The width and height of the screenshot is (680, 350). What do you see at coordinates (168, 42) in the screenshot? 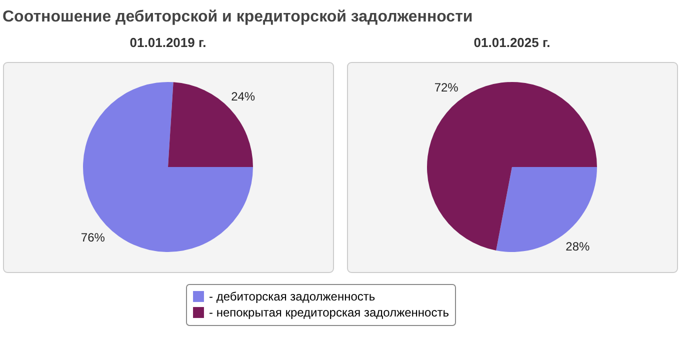
I see `chart-subtitle: 01.01.2019 г.` at bounding box center [168, 42].